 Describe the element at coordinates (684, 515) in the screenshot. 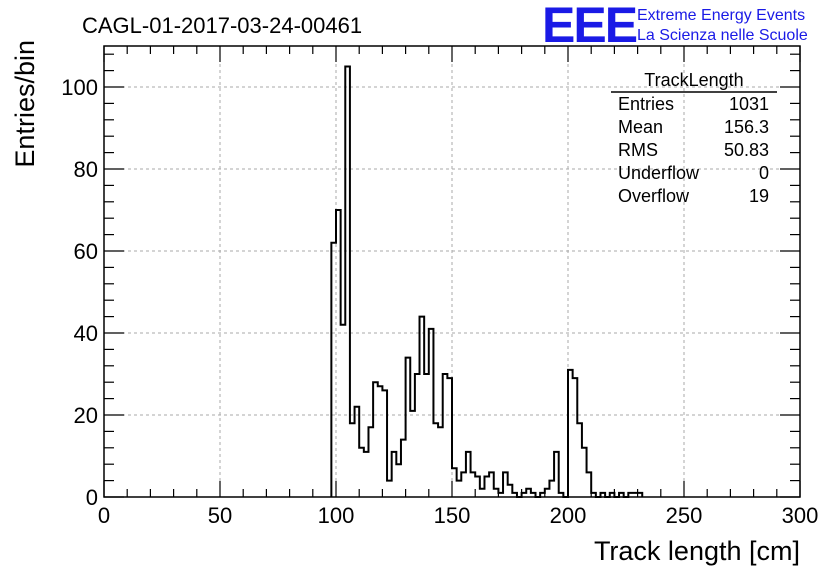

I see `x-tick-label: 250` at that location.